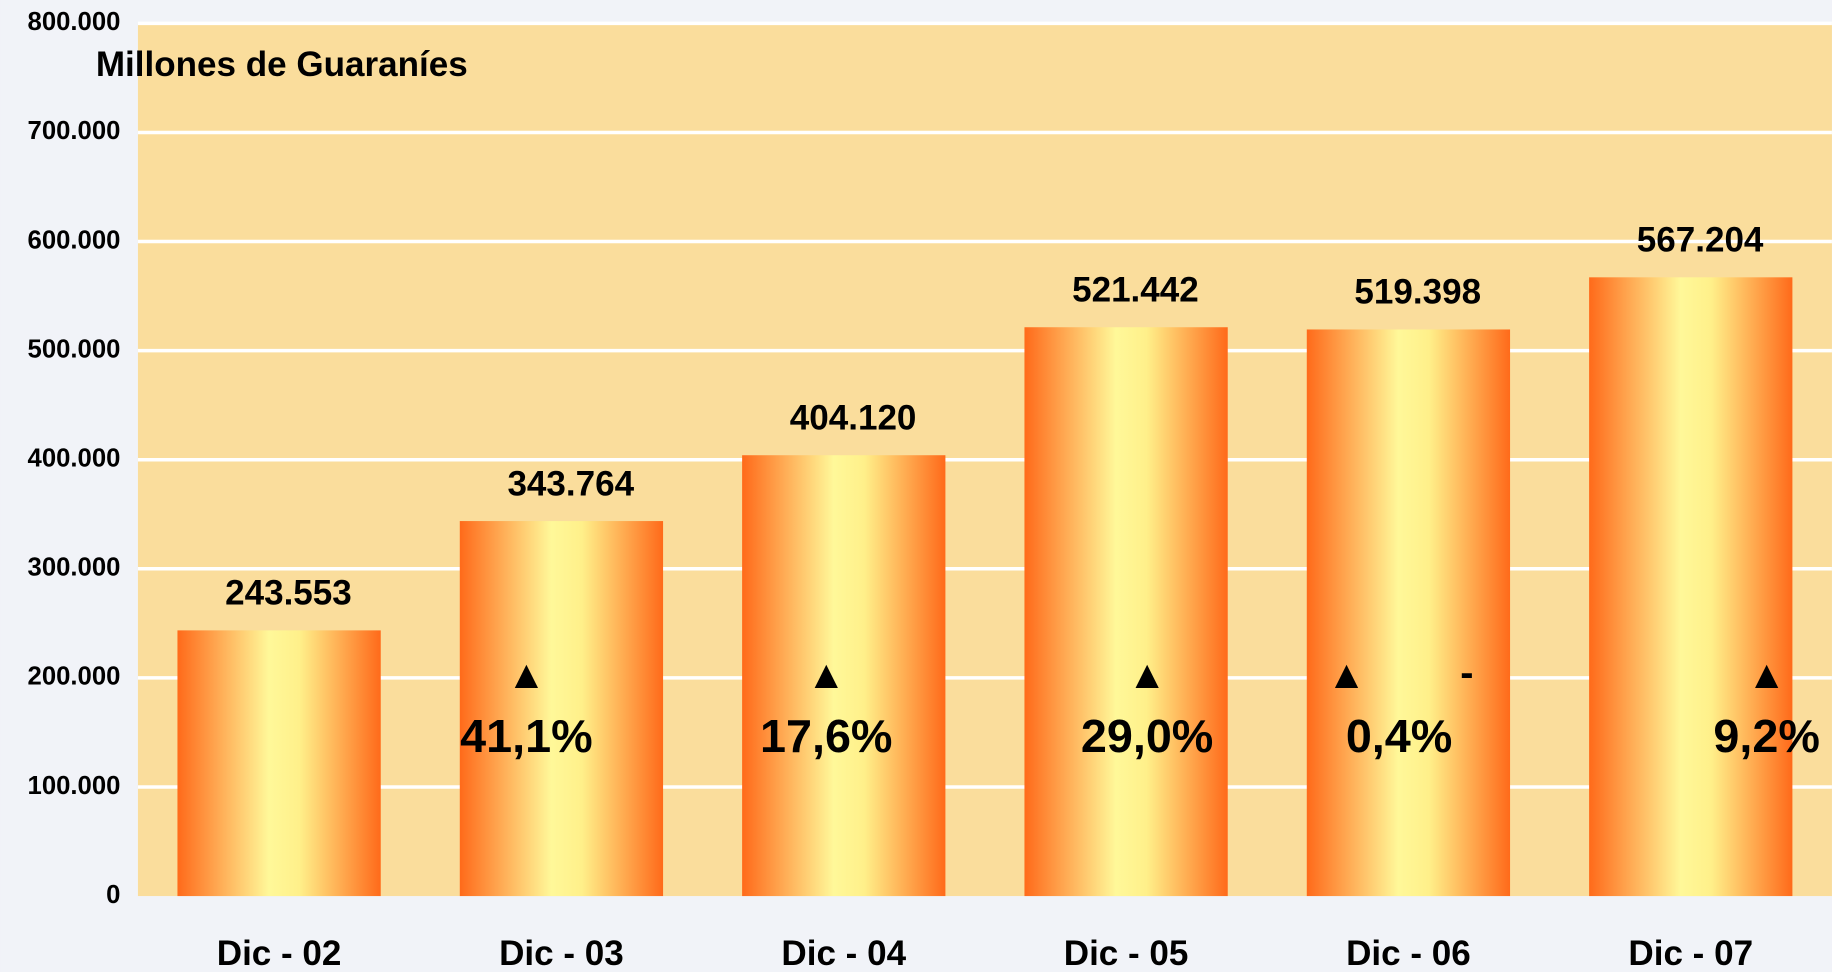 The height and width of the screenshot is (972, 1832). I want to click on value-label: 343.764, so click(570, 483).